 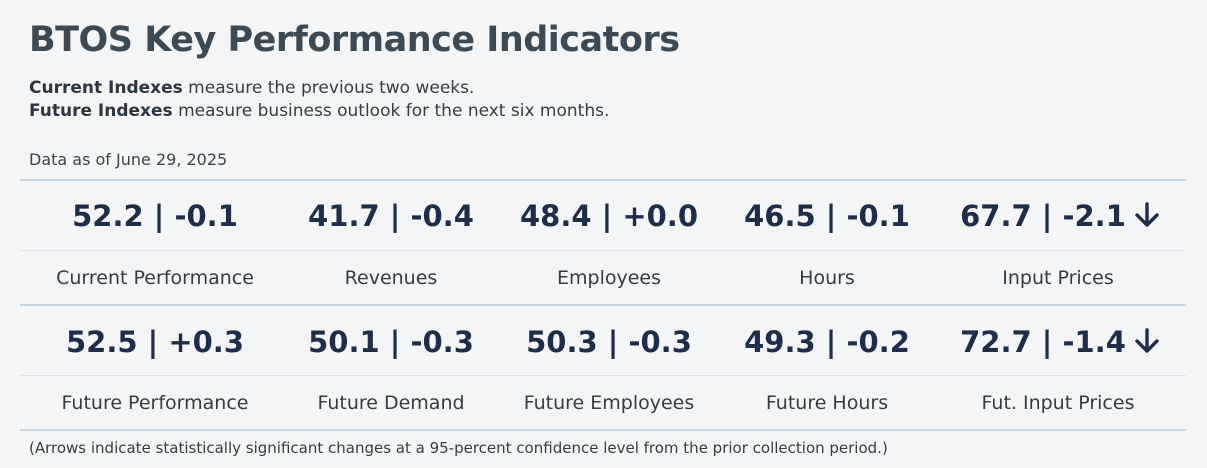 I want to click on kpi-label-fut-input-prices: Fut. Input Prices, so click(x=1058, y=403).